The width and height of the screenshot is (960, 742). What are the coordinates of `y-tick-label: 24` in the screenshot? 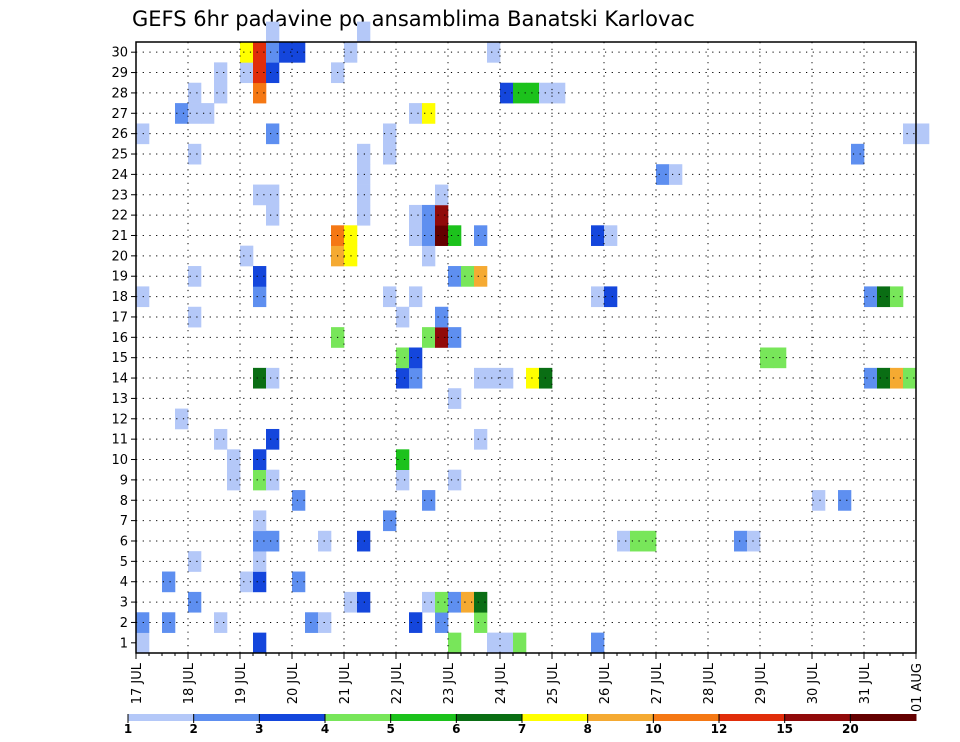 It's located at (119, 175).